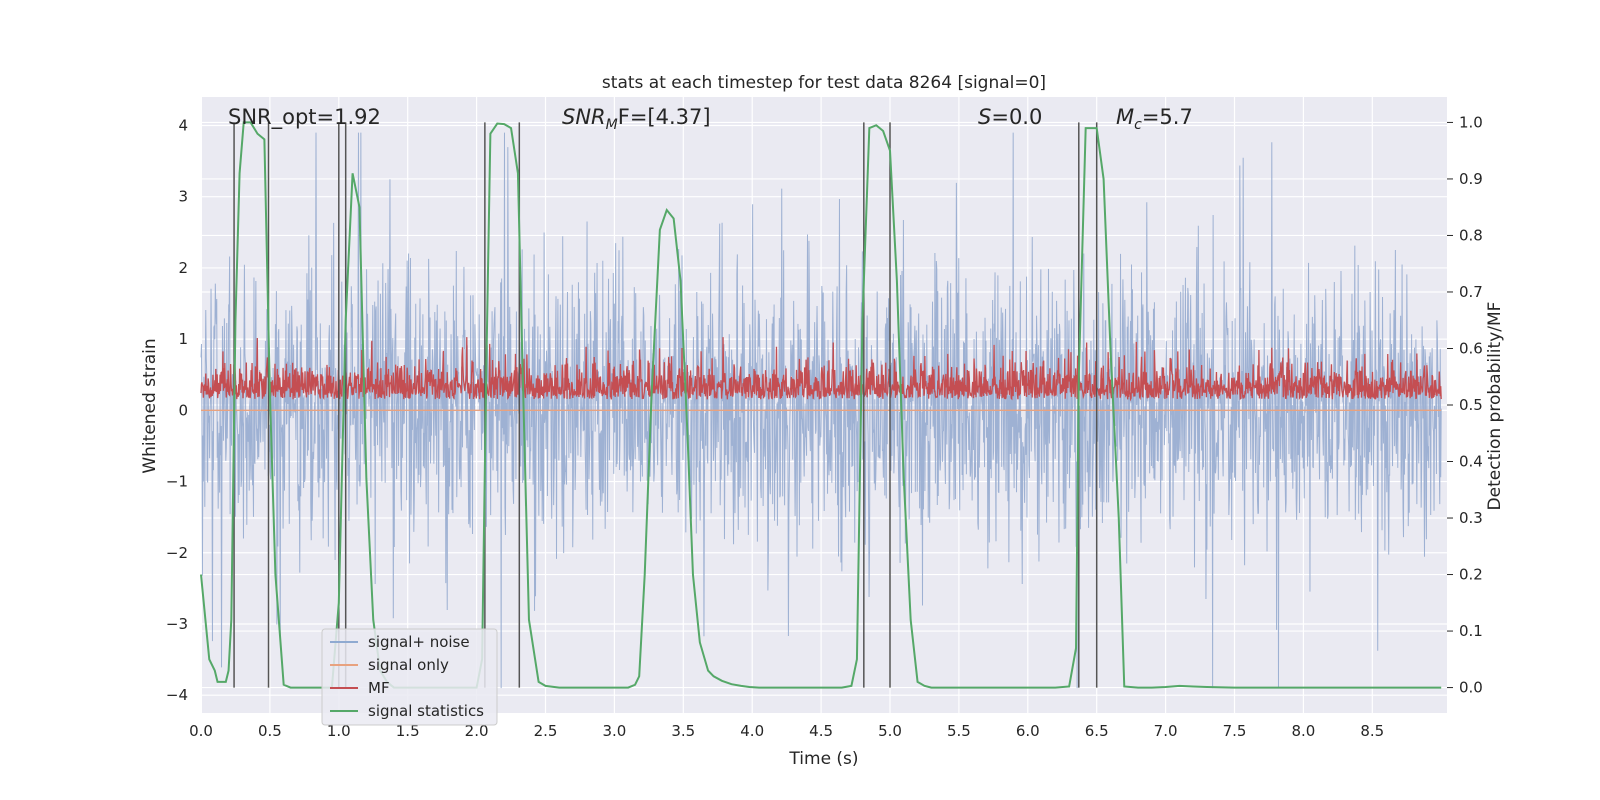  What do you see at coordinates (1167, 117) in the screenshot?
I see `annotation-mc-rest: =5.7` at bounding box center [1167, 117].